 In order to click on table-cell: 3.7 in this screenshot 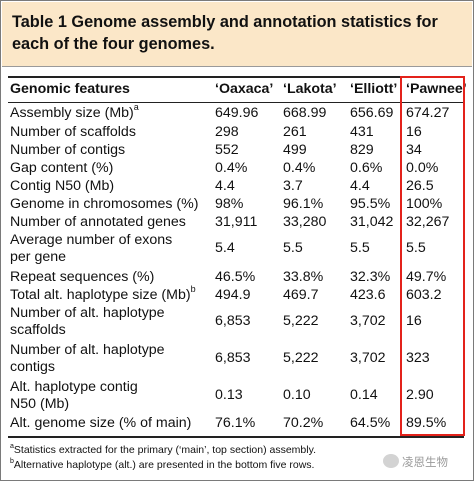, I will do `click(293, 186)`.